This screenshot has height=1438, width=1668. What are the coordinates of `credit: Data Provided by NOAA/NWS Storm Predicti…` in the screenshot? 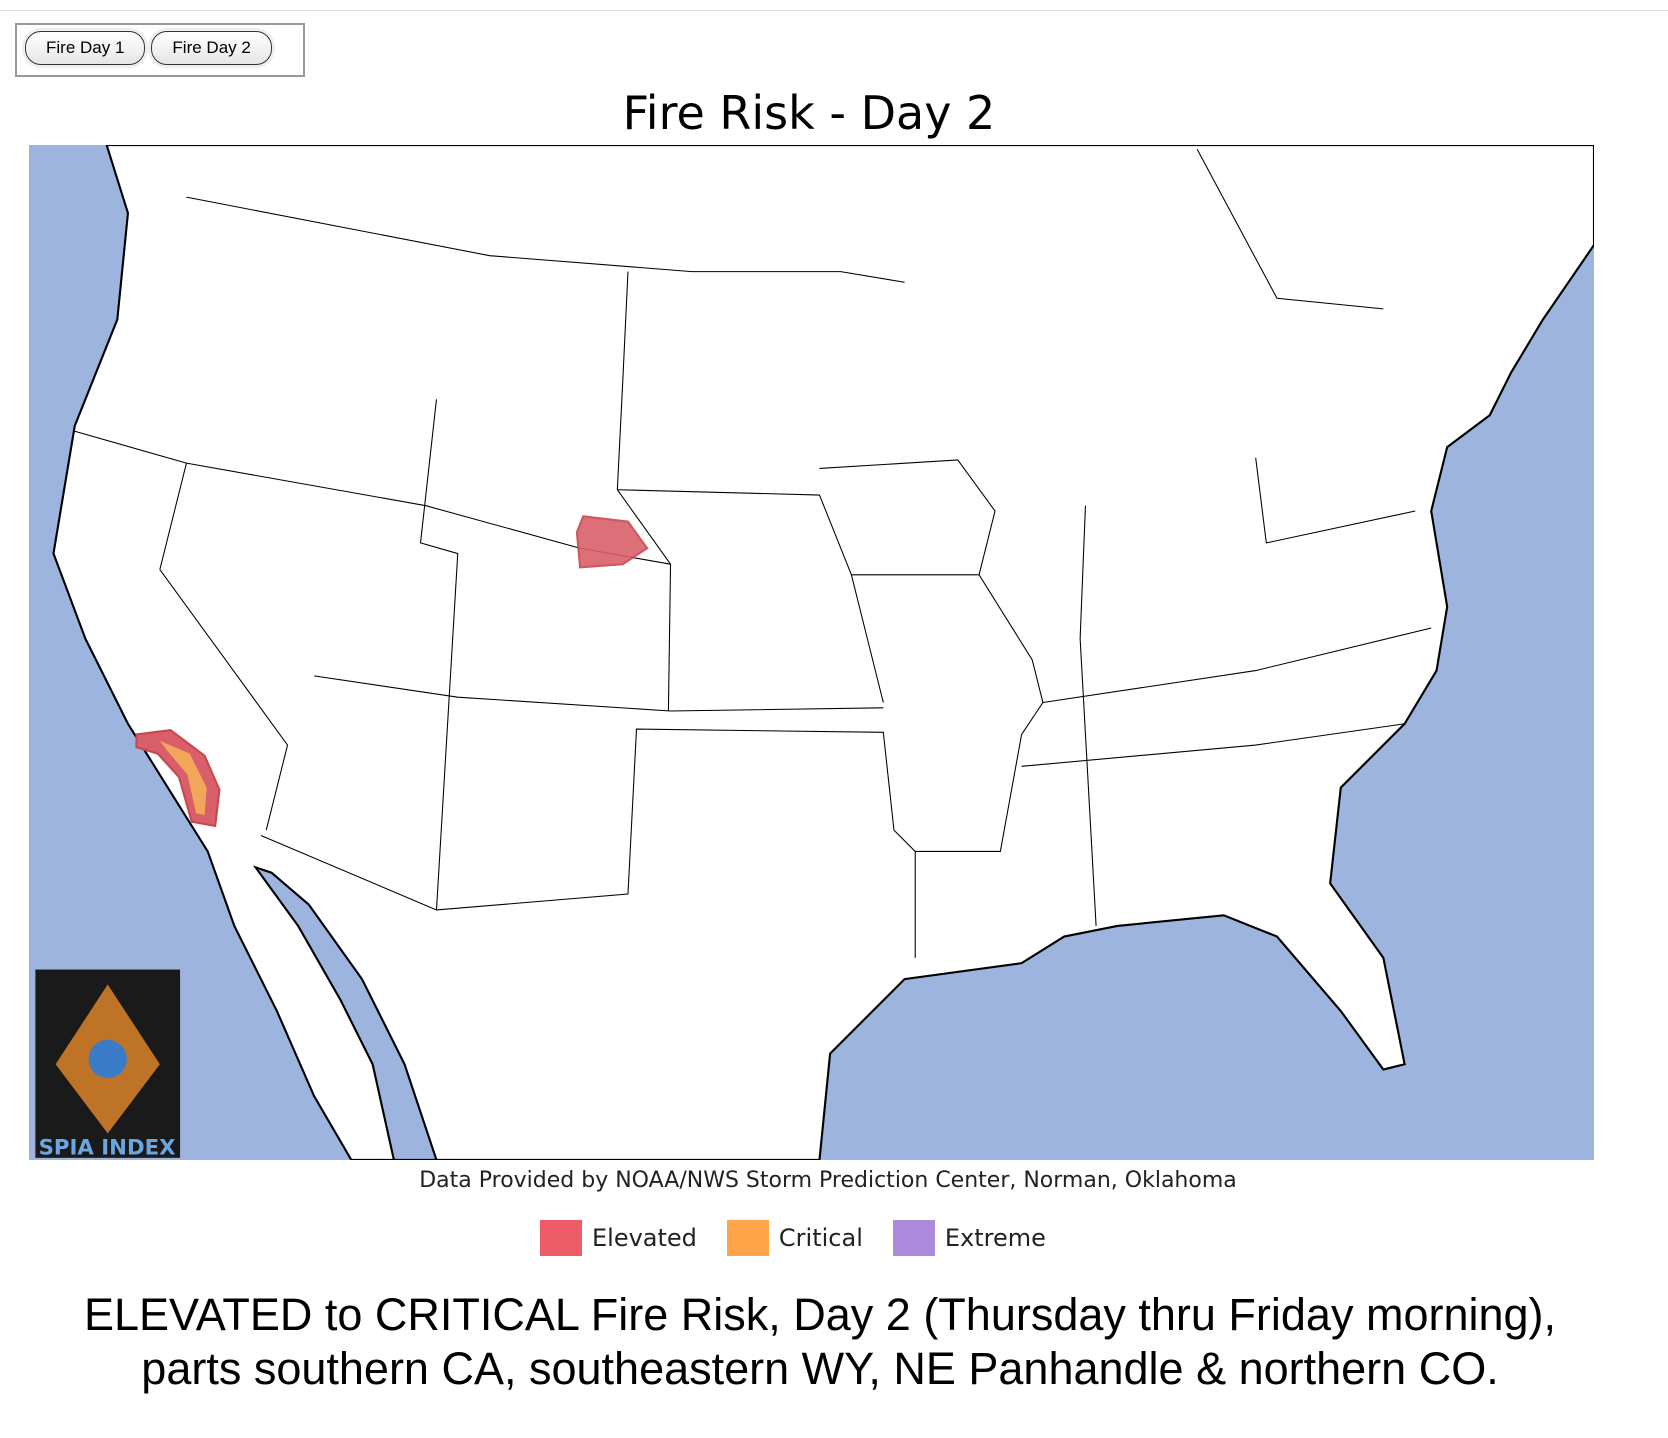 It's located at (828, 1180).